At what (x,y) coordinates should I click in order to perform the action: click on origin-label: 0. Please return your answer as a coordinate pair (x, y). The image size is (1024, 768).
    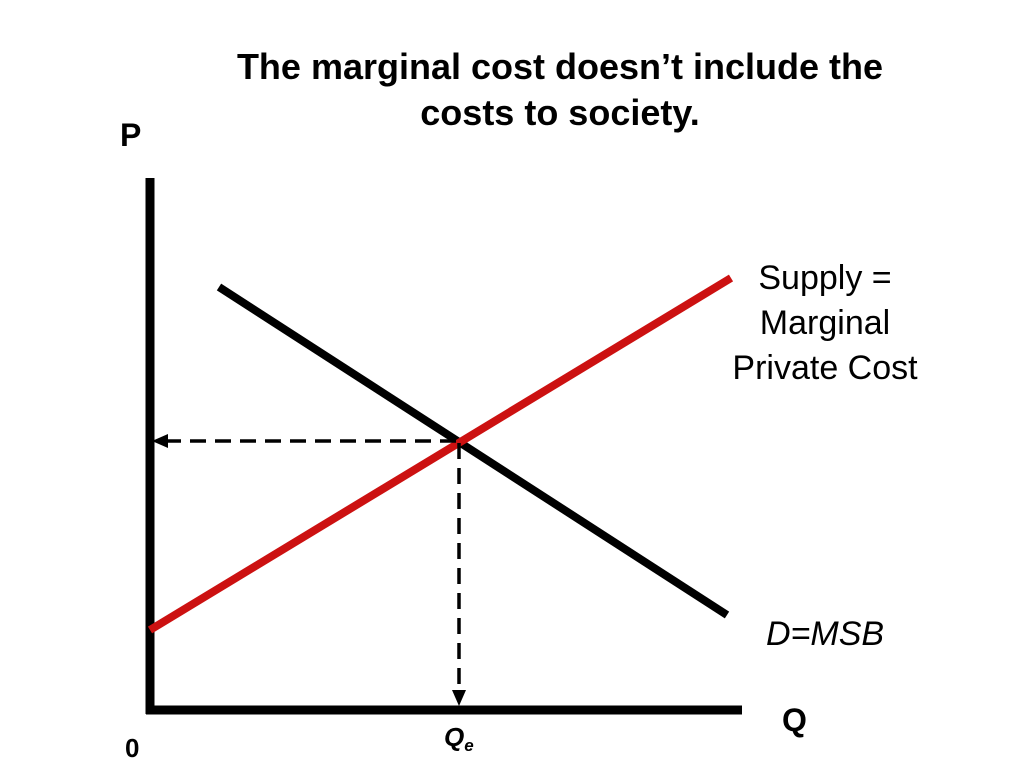
    Looking at the image, I should click on (132, 748).